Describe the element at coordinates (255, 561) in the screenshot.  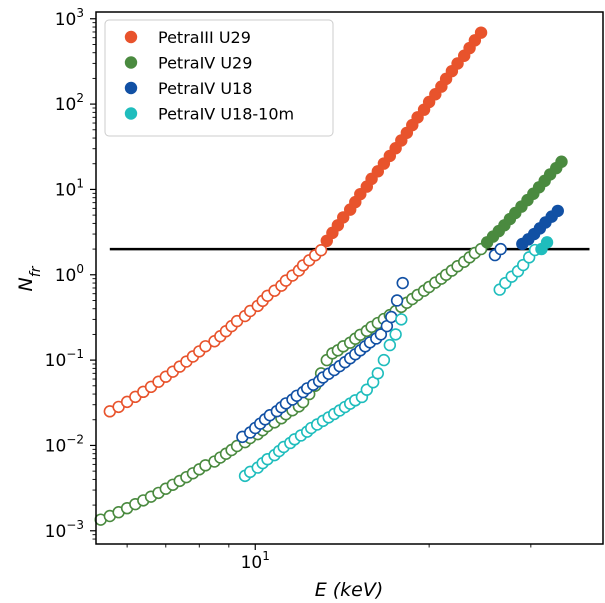
I see `x-tick-label: 101` at that location.